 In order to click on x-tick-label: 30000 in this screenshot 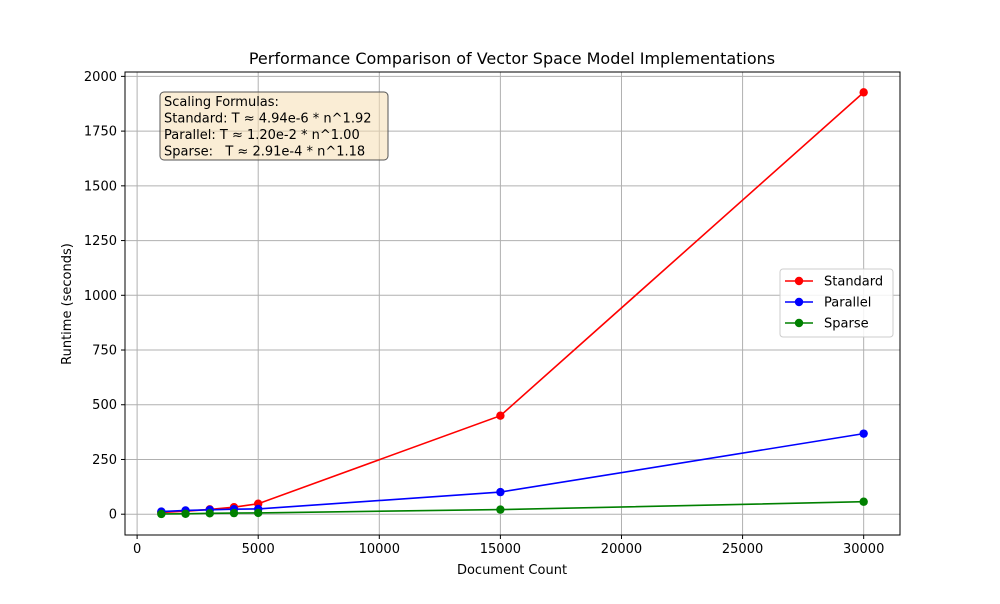, I will do `click(863, 549)`.